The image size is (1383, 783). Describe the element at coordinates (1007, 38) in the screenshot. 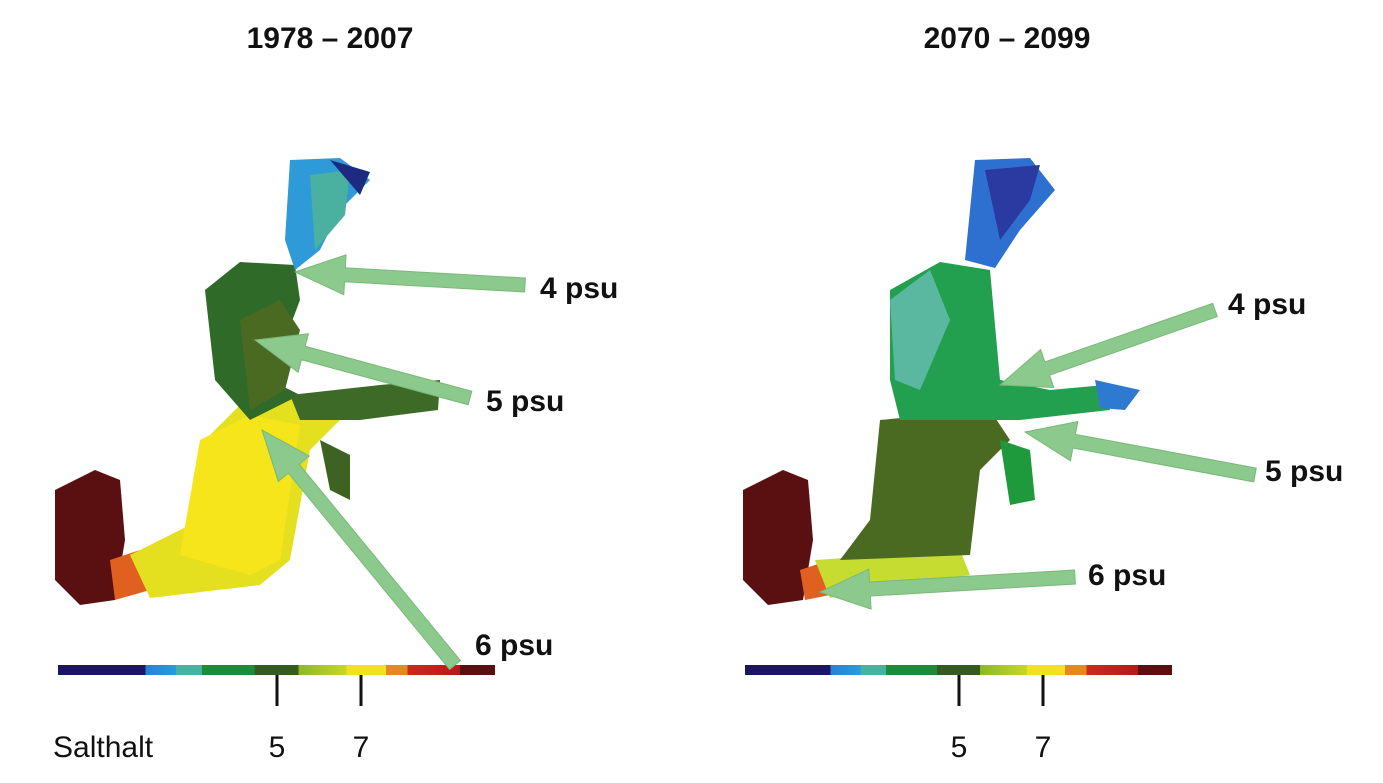

I see `panel-title: 2070 – 2099` at that location.